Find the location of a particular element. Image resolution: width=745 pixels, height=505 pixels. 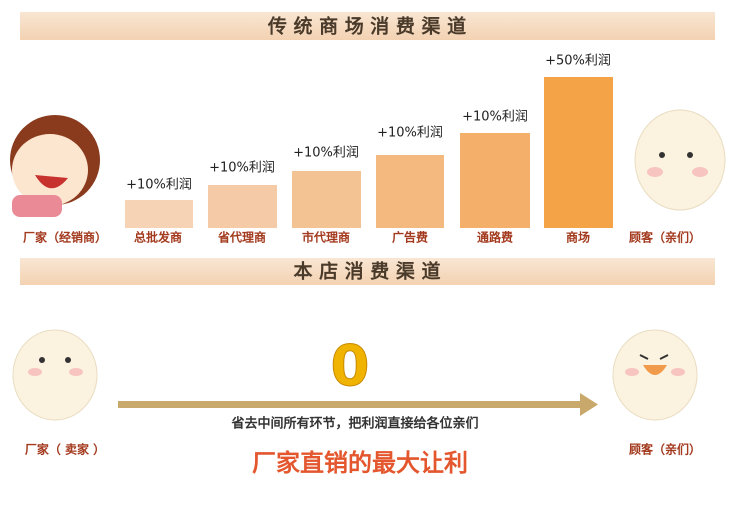

section-title: 本 店 消 费 渠 道 is located at coordinates (366, 271).